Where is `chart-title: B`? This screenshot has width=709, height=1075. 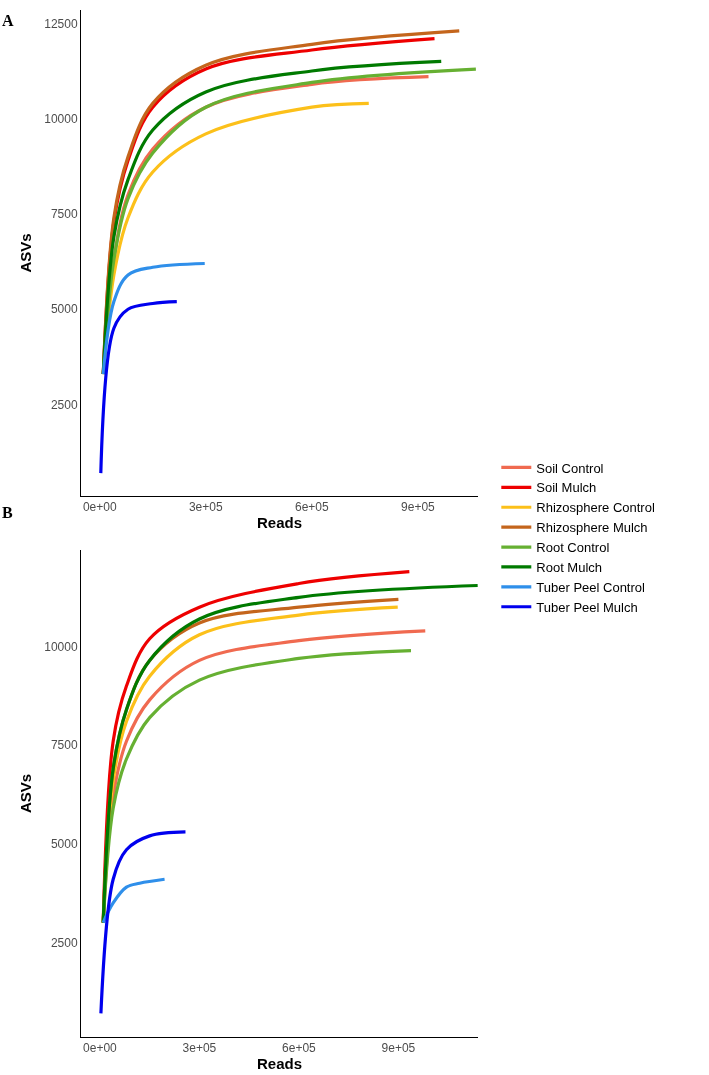 chart-title: B is located at coordinates (7, 512).